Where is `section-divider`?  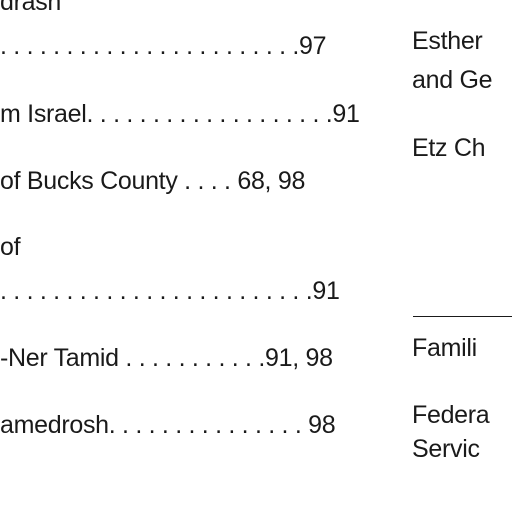 section-divider is located at coordinates (462, 316).